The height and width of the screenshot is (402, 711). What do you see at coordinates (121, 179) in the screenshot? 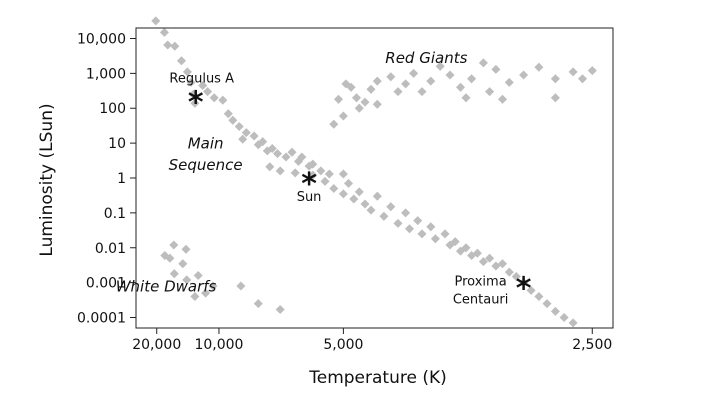
I see `y-tick-label: 1` at bounding box center [121, 179].